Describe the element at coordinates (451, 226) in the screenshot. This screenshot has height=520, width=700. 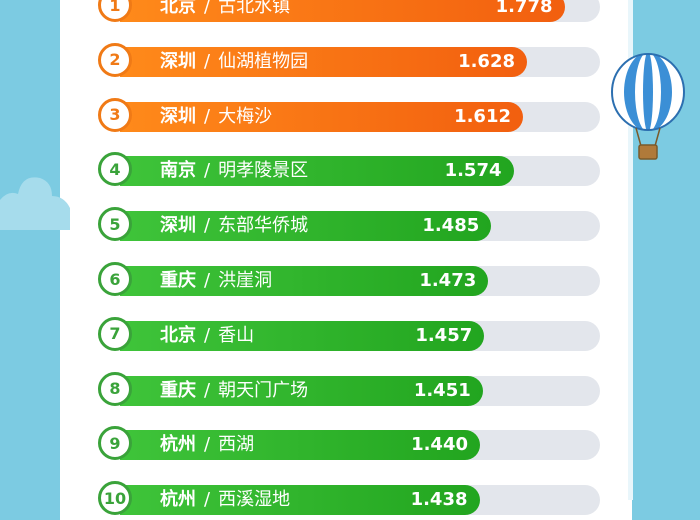
I see `data-label: 1.485` at that location.